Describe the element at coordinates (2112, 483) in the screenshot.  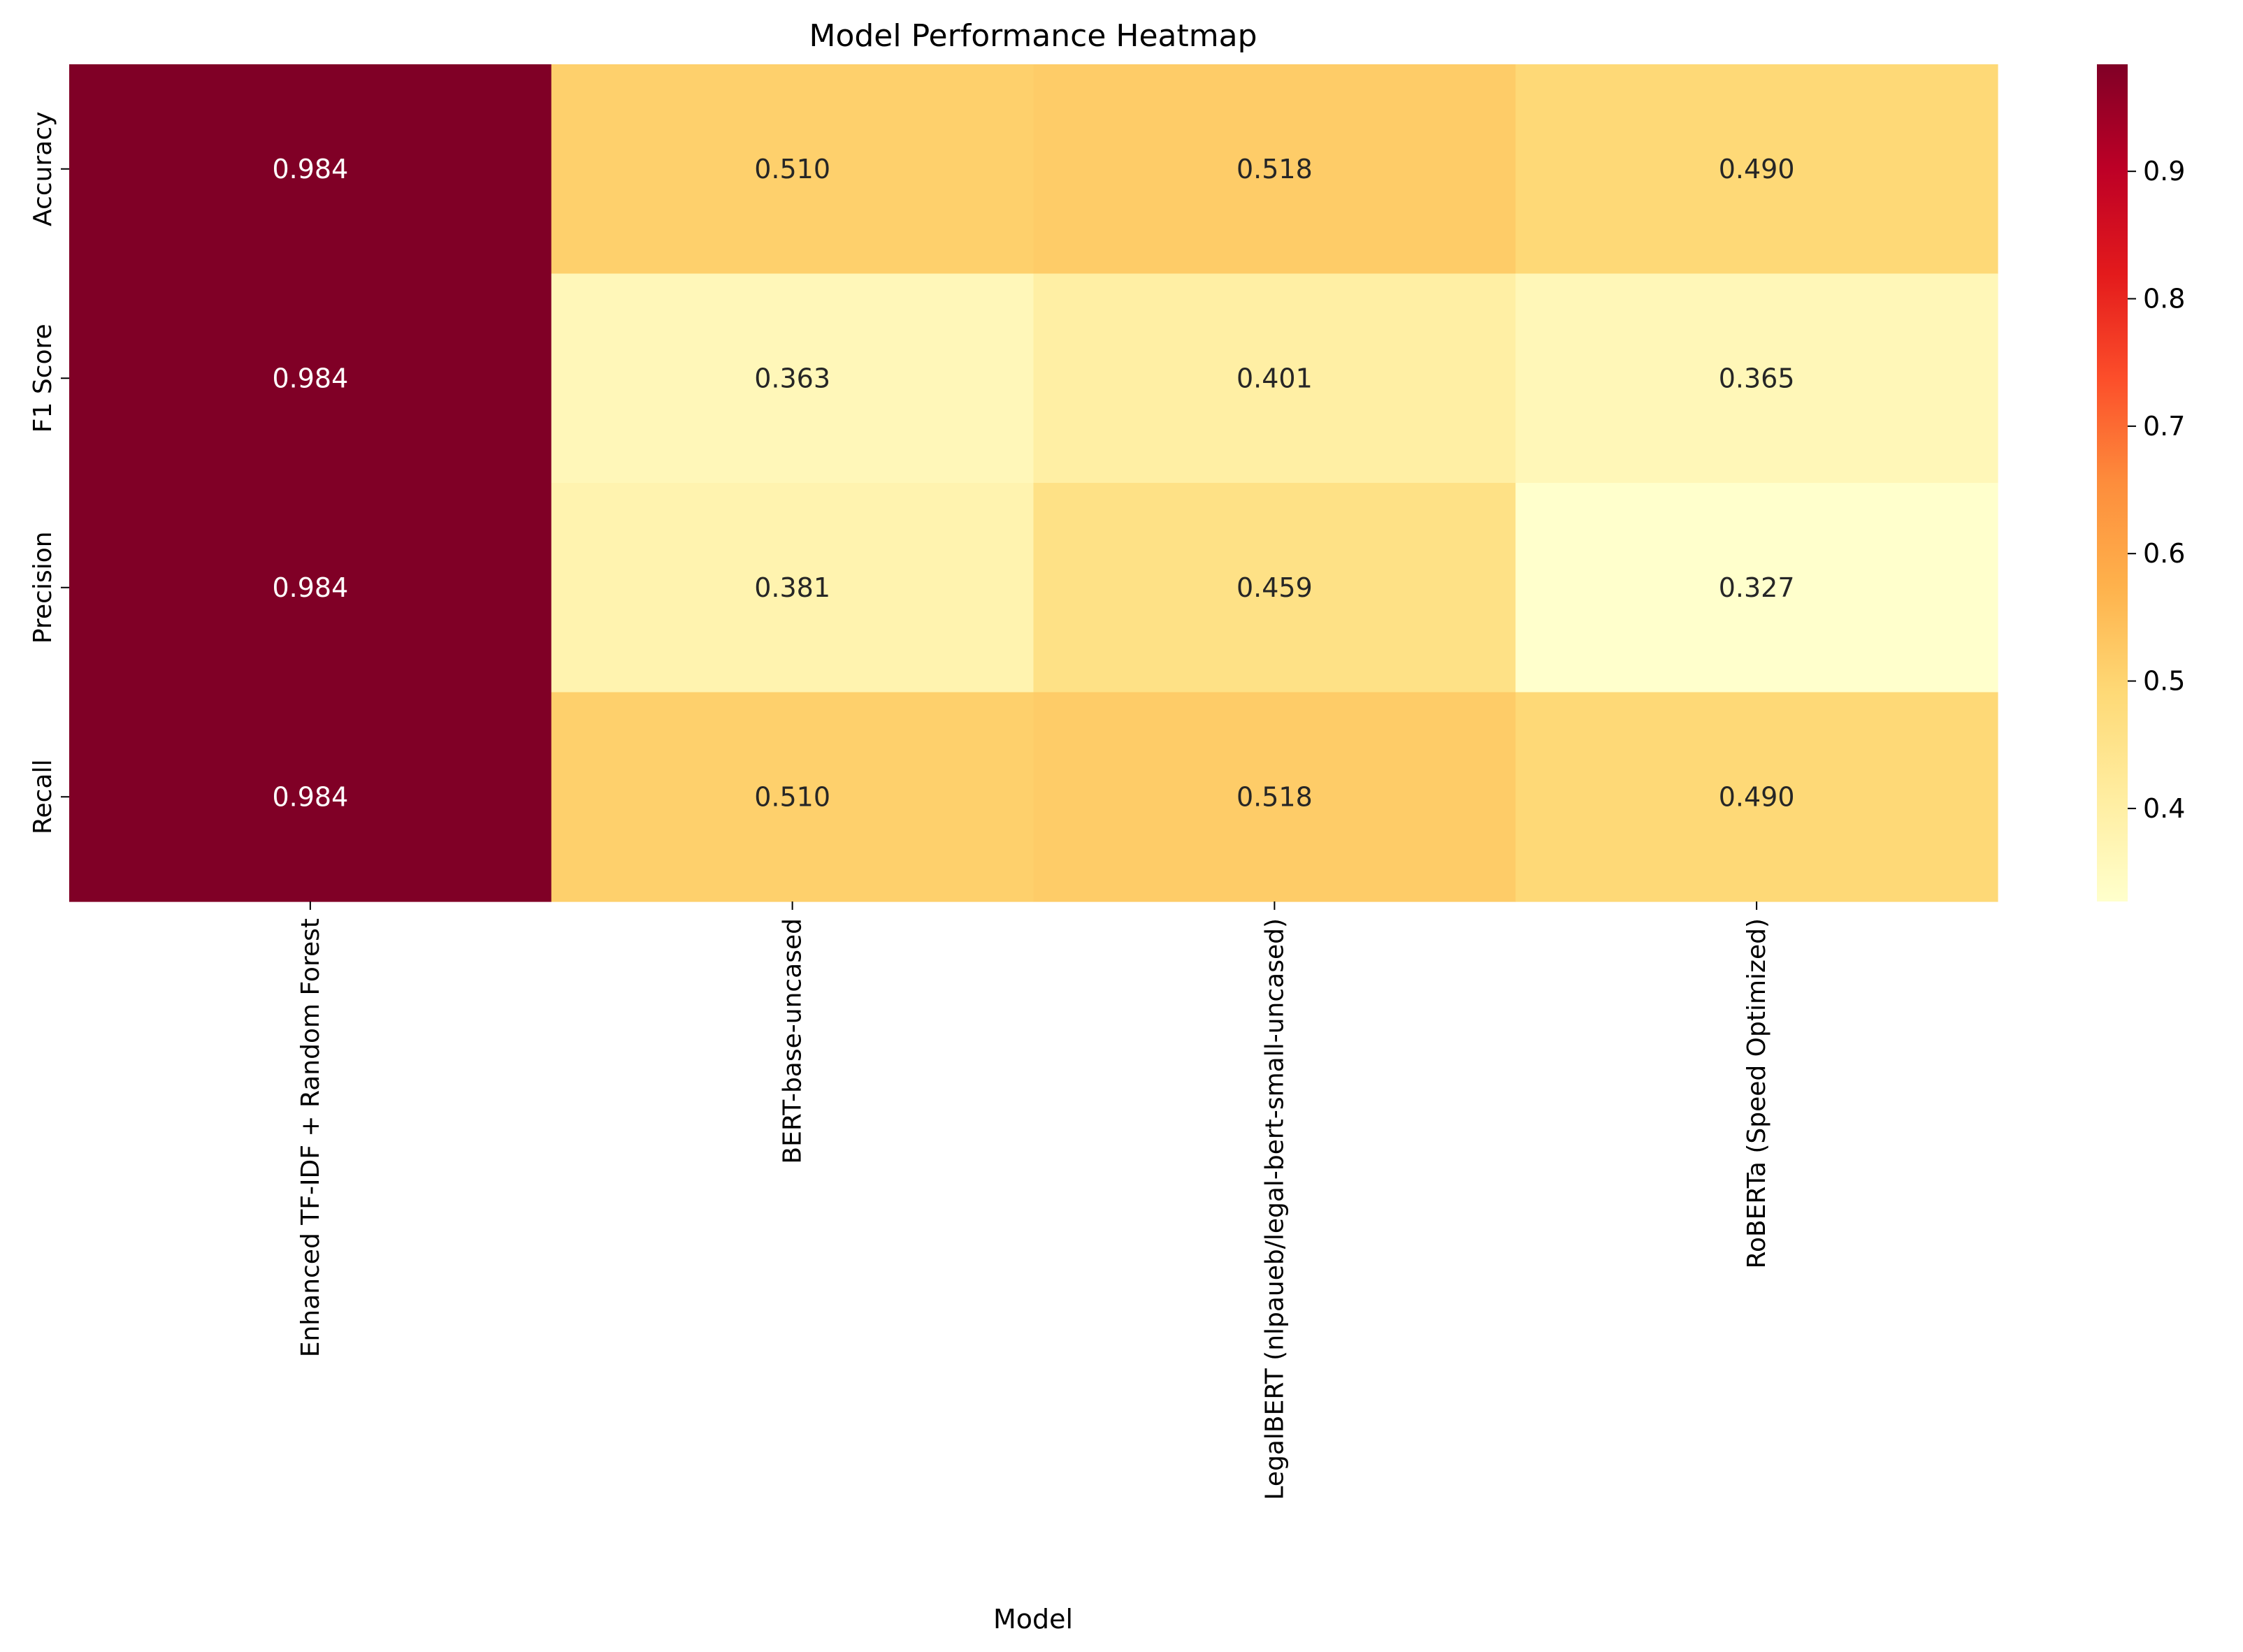
I see `colorbar-gradient` at that location.